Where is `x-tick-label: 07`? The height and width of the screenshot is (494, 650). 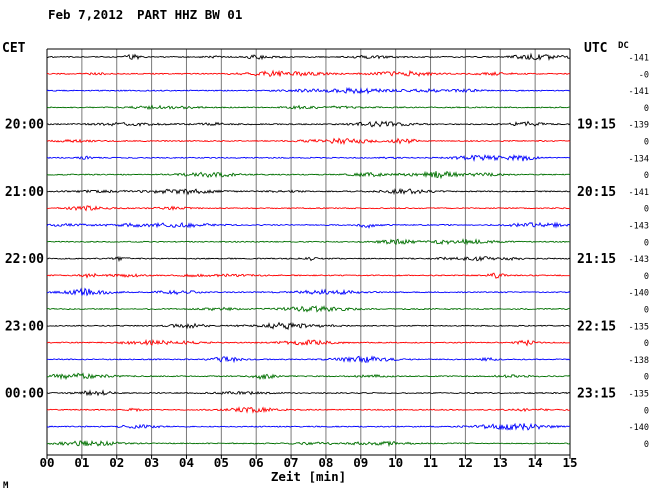
x-tick-label: 07 is located at coordinates (291, 462).